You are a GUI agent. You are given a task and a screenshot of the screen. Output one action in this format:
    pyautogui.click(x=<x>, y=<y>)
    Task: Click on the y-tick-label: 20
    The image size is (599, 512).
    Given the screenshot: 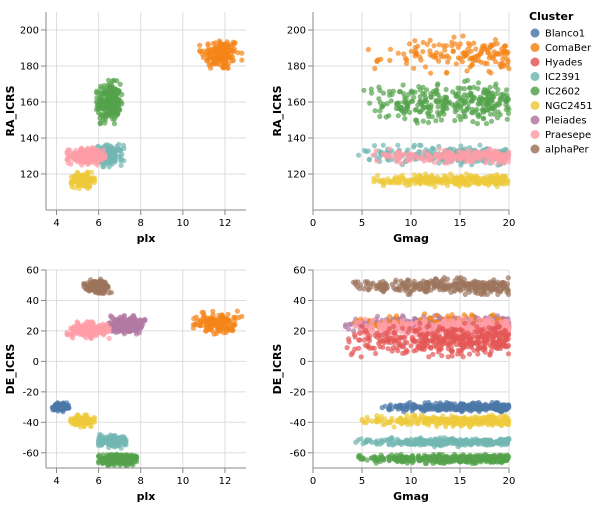 What is the action you would take?
    pyautogui.click(x=32, y=331)
    